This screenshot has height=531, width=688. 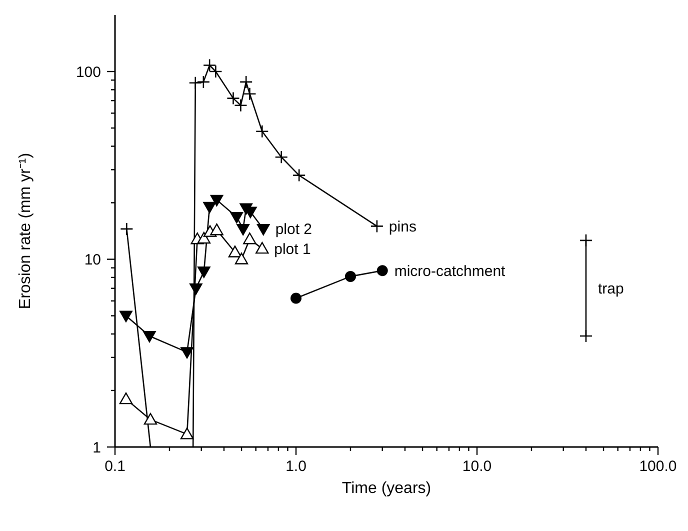 What do you see at coordinates (658, 466) in the screenshot?
I see `x-tick-label: 100.0` at bounding box center [658, 466].